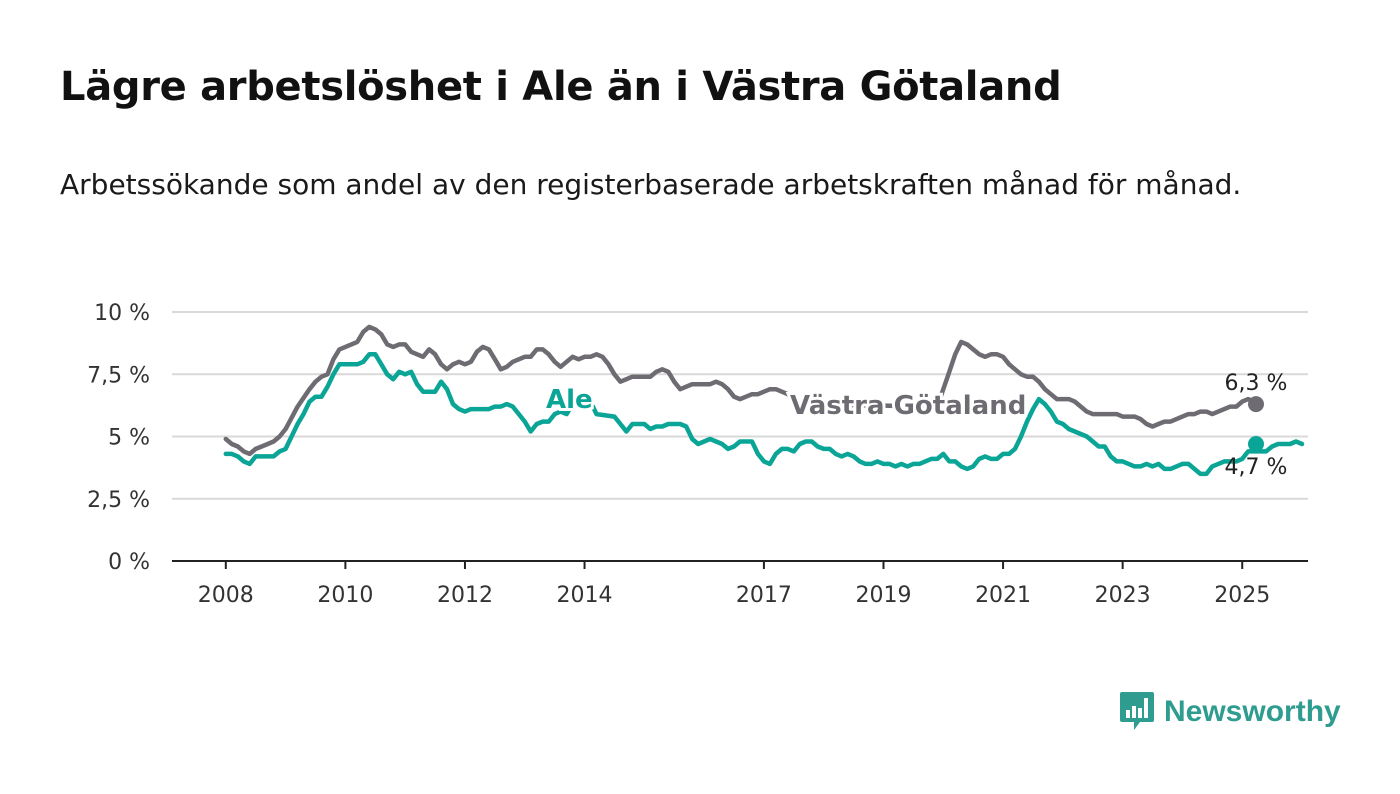 This screenshot has width=1400, height=794. I want to click on x-tick-label: 2023, so click(1123, 595).